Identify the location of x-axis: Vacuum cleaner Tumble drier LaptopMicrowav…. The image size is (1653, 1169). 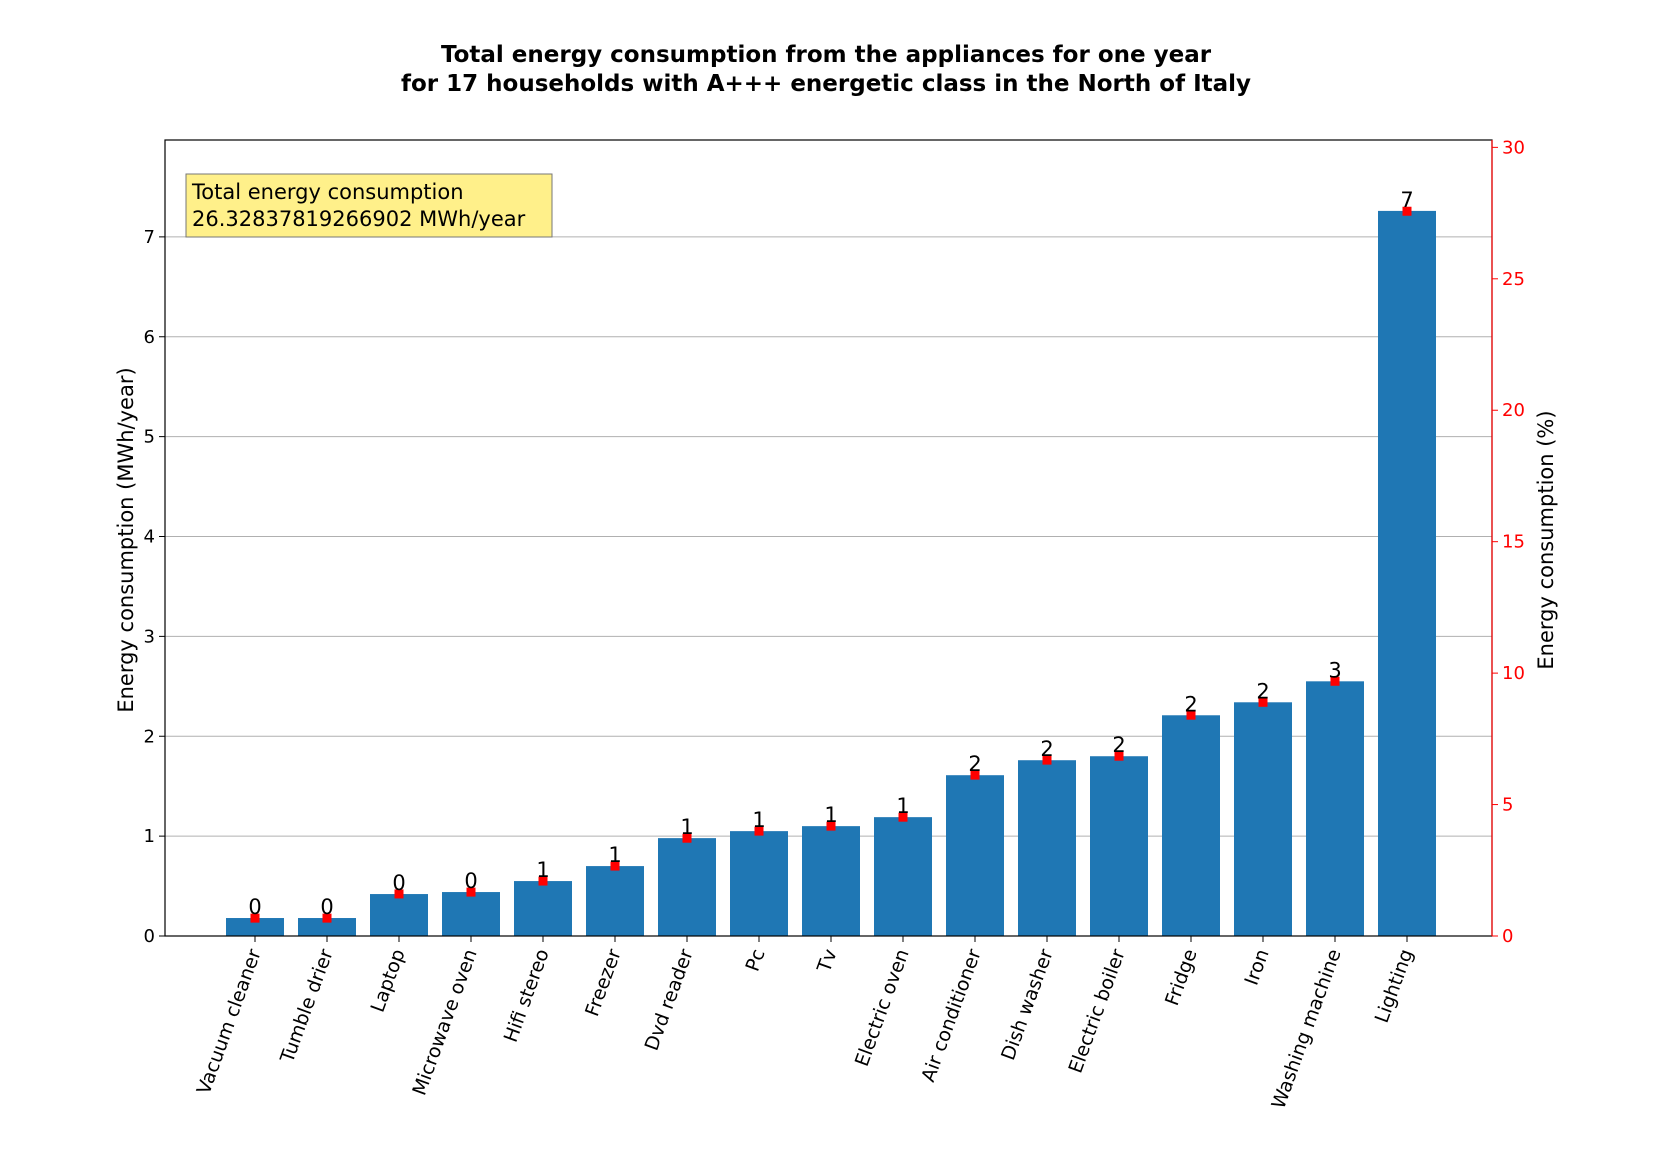
(805, 1024).